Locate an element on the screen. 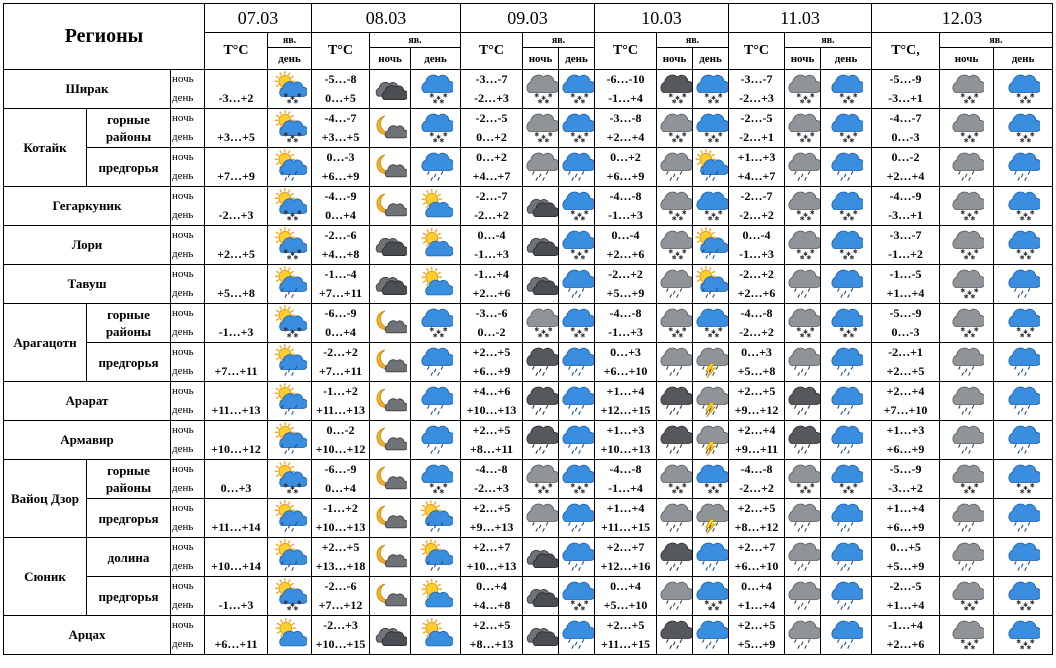 This screenshot has height=668, width=1056. temp-08-night: +2…+5 is located at coordinates (340, 547).